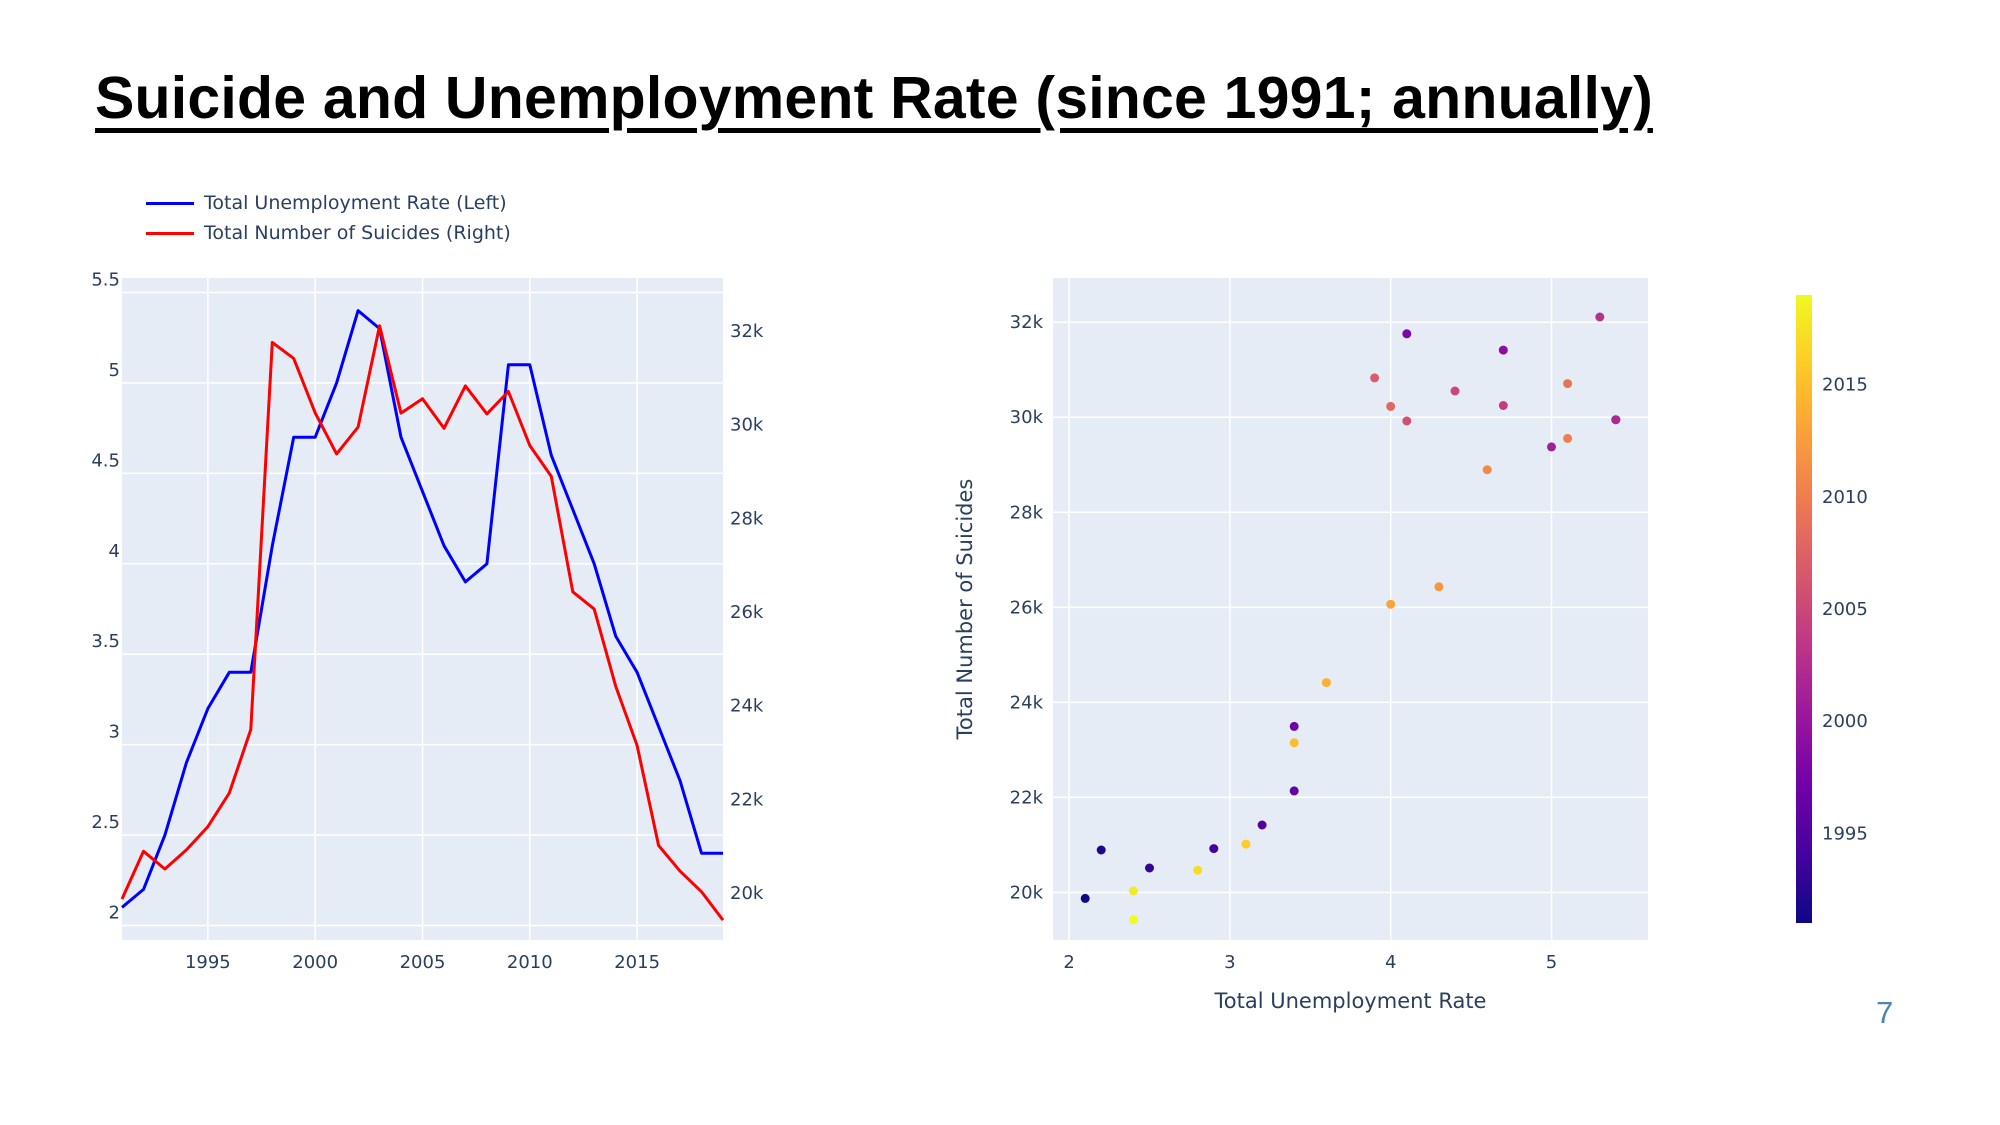 The height and width of the screenshot is (1125, 2000). What do you see at coordinates (1350, 1001) in the screenshot?
I see `scatter-x-axis-label: Total Unemployment Rate` at bounding box center [1350, 1001].